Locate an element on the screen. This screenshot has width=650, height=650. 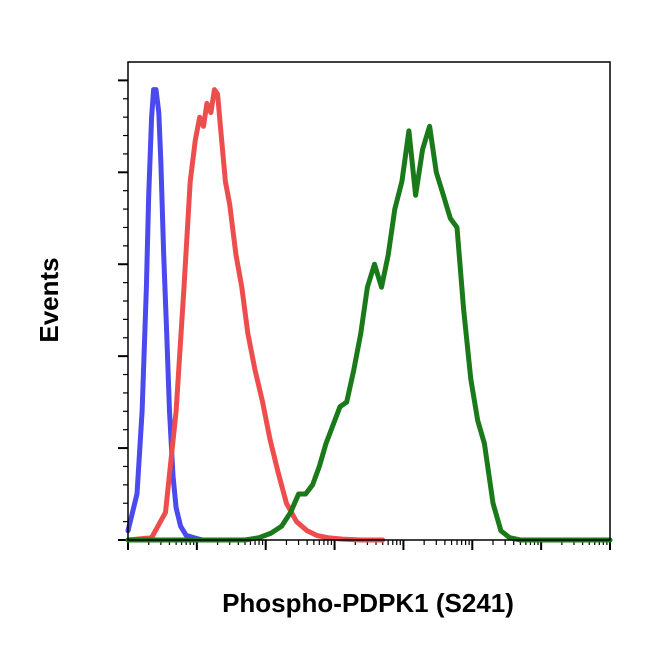
x-axis-title: Phospho-PDPK1 (S241) is located at coordinates (368, 603).